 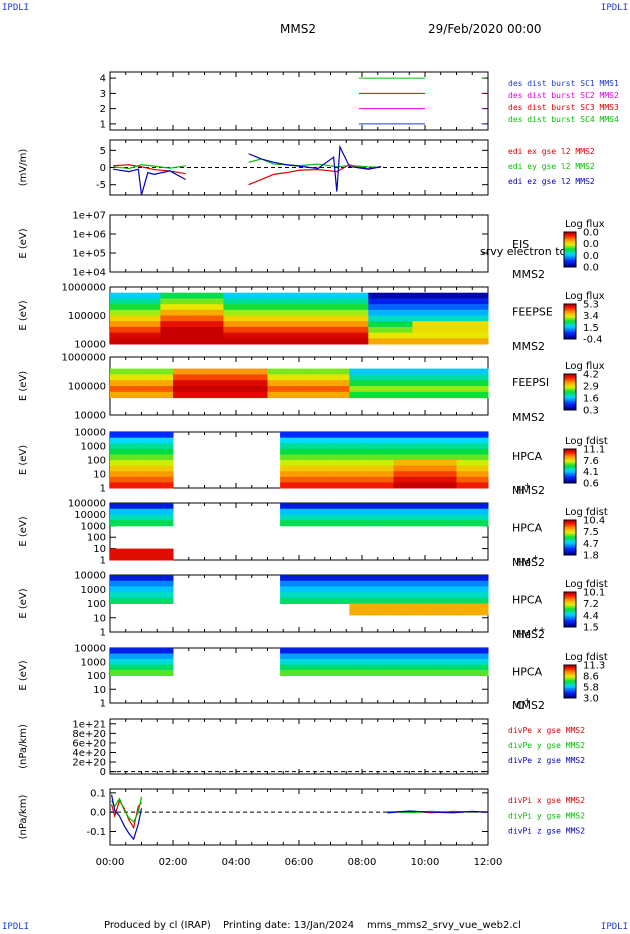 What do you see at coordinates (103, 561) in the screenshot?
I see `y-tick-label: 1` at bounding box center [103, 561].